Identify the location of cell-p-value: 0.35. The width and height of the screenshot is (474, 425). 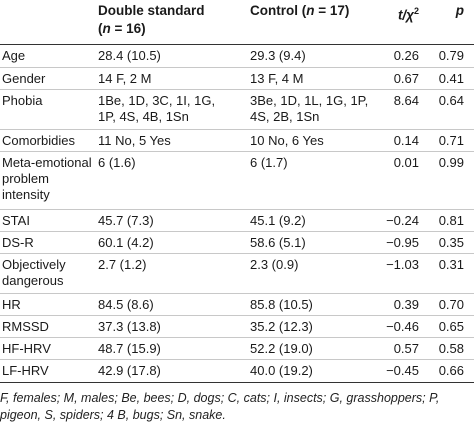
(451, 242).